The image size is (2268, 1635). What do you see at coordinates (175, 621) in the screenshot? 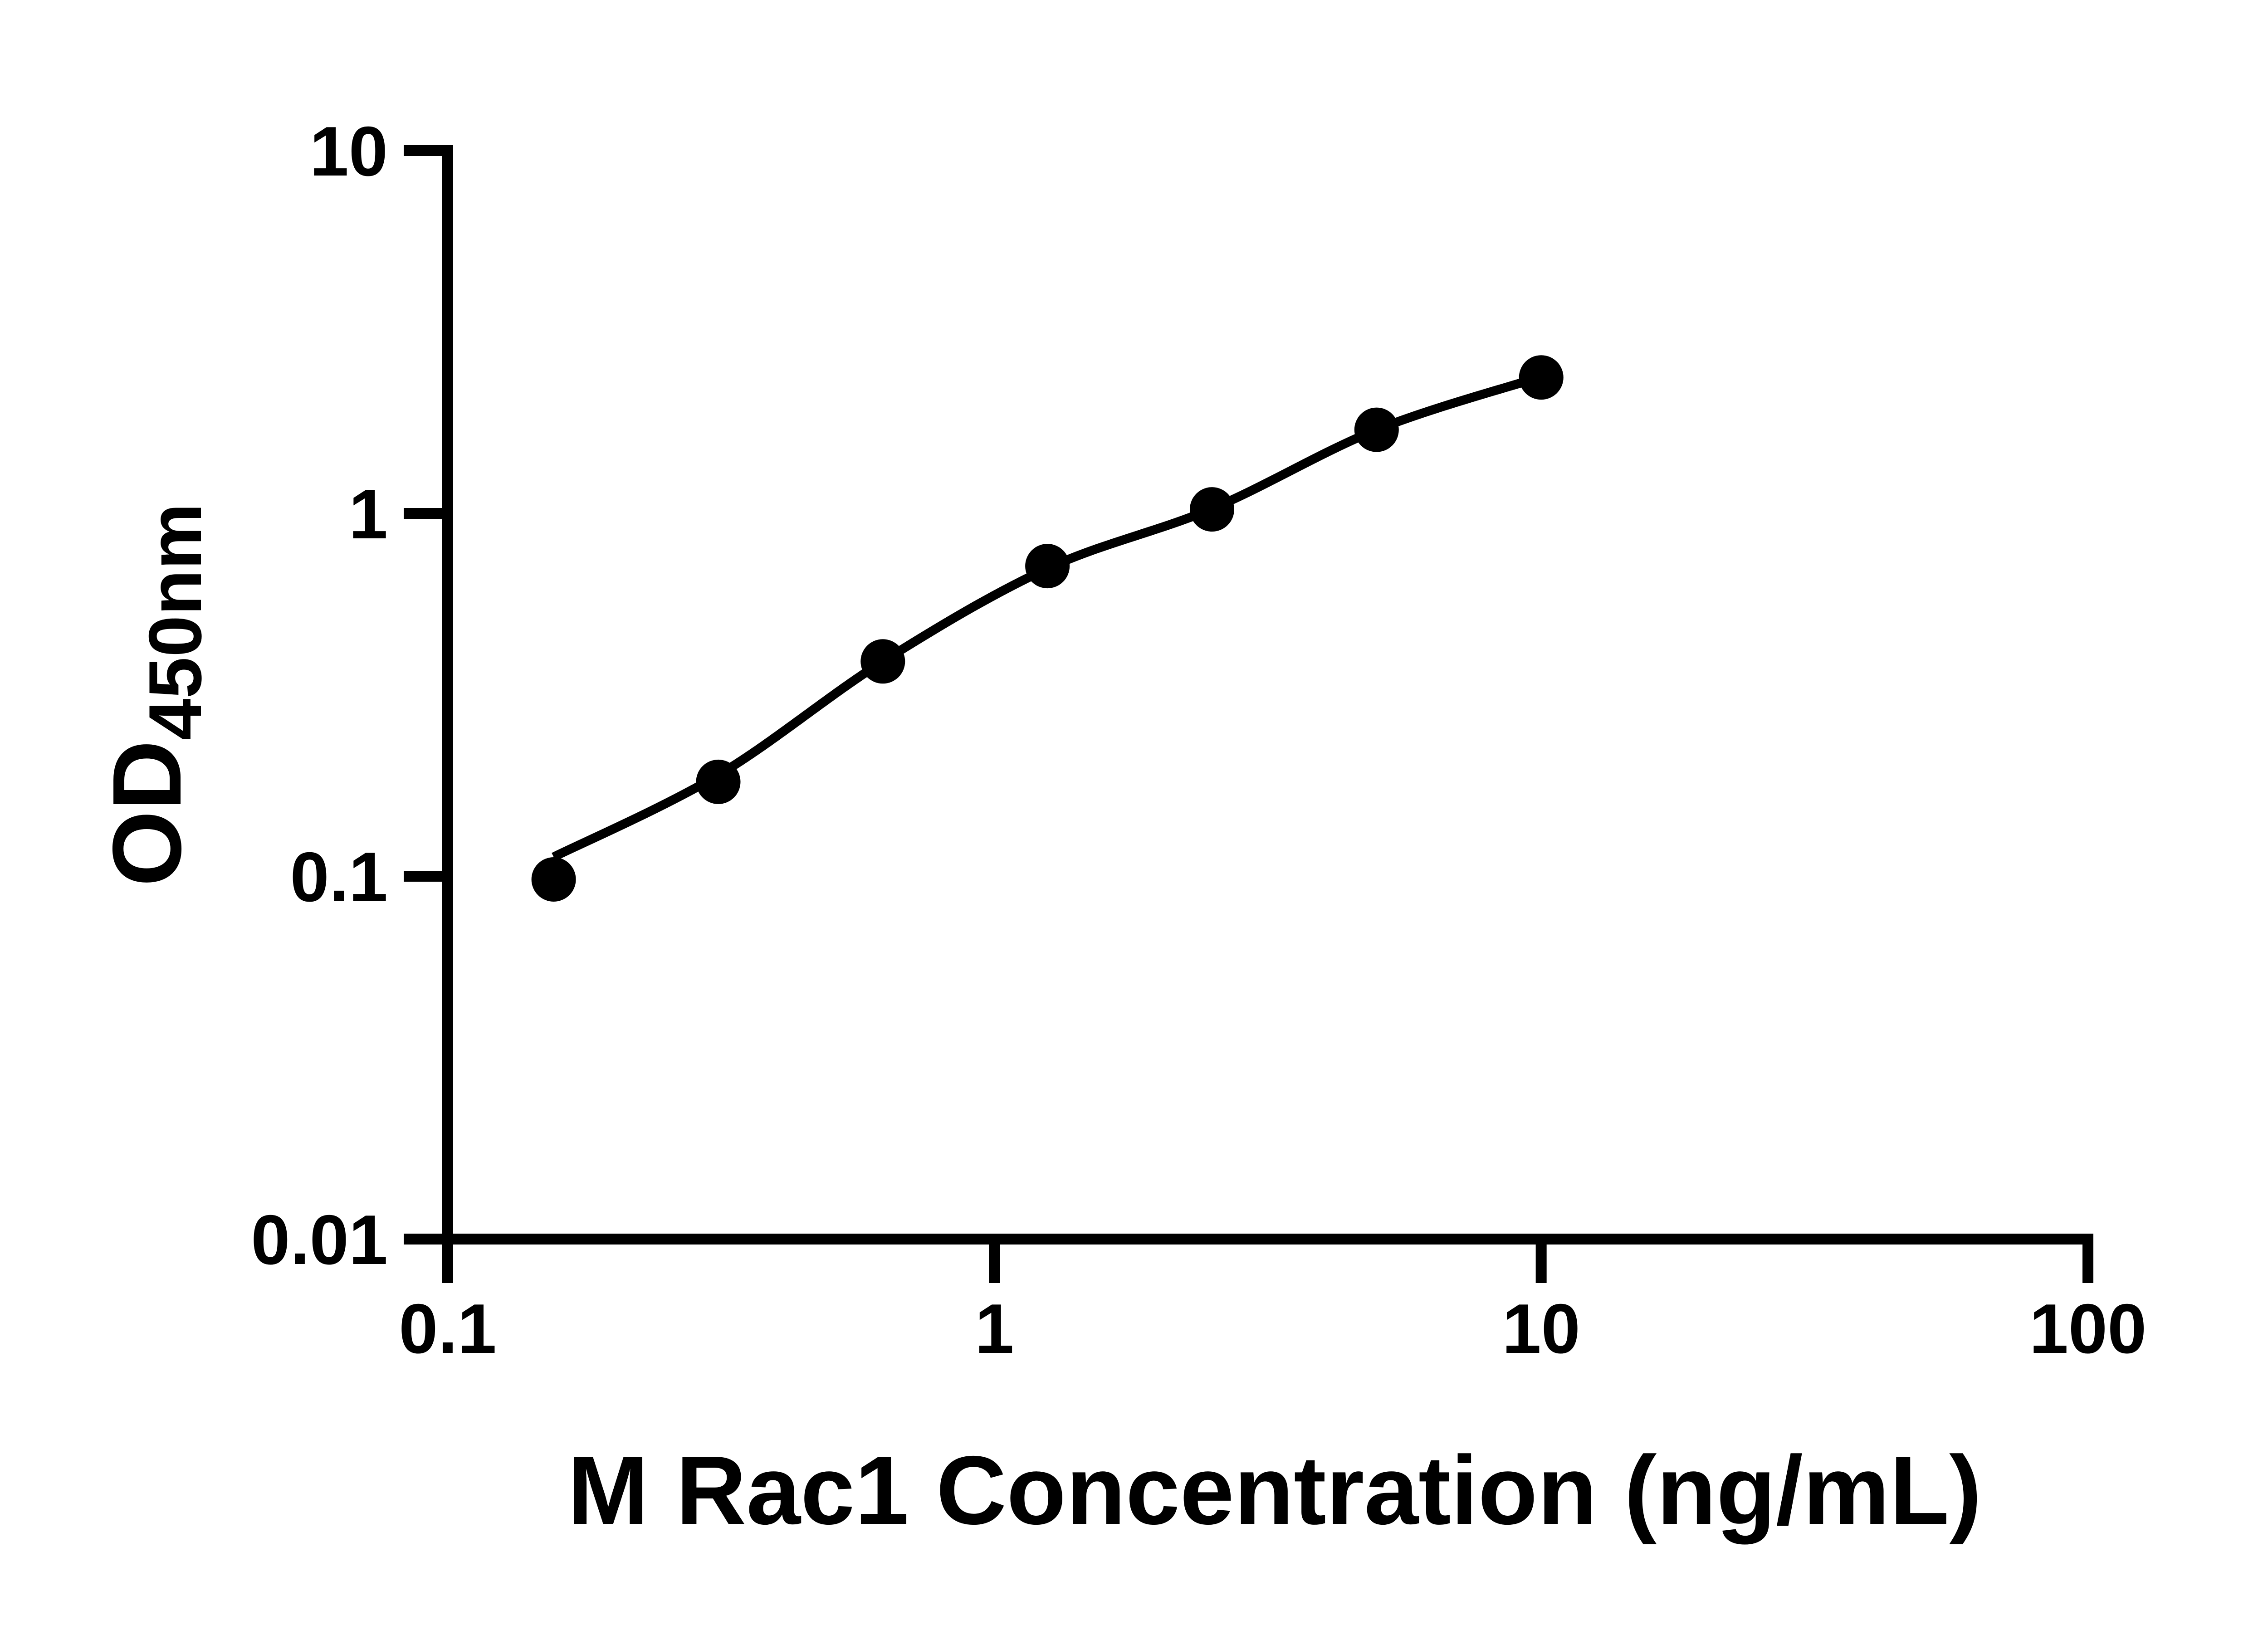
I see `y-axis-title-subscript: 450nm` at bounding box center [175, 621].